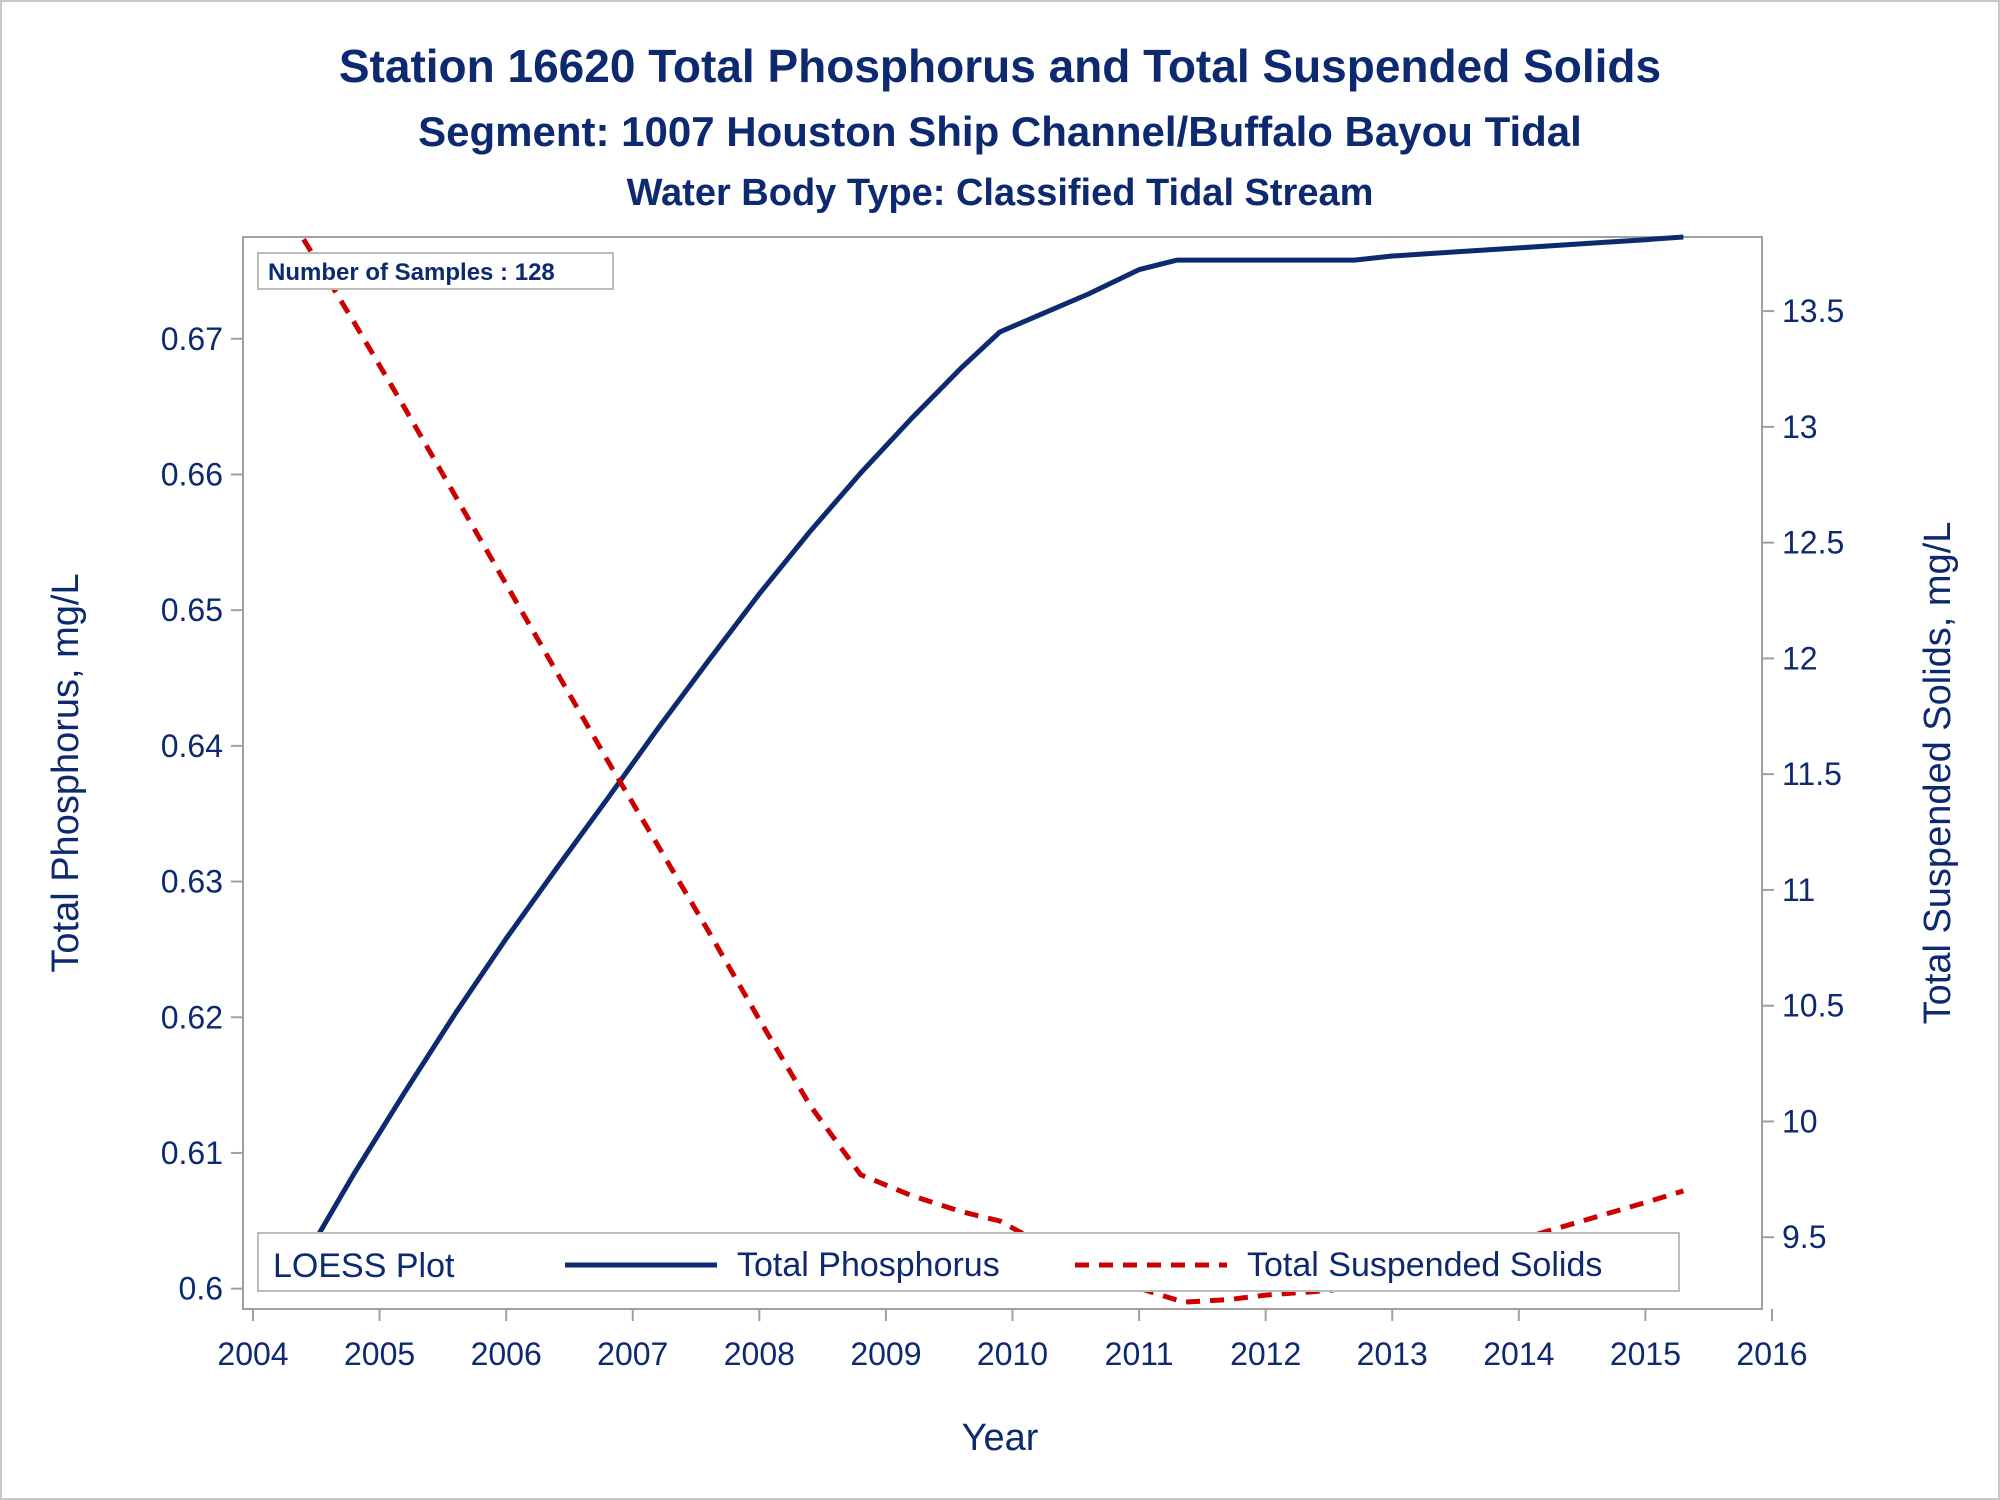  What do you see at coordinates (1265, 1354) in the screenshot?
I see `x-tick-label: 2012` at bounding box center [1265, 1354].